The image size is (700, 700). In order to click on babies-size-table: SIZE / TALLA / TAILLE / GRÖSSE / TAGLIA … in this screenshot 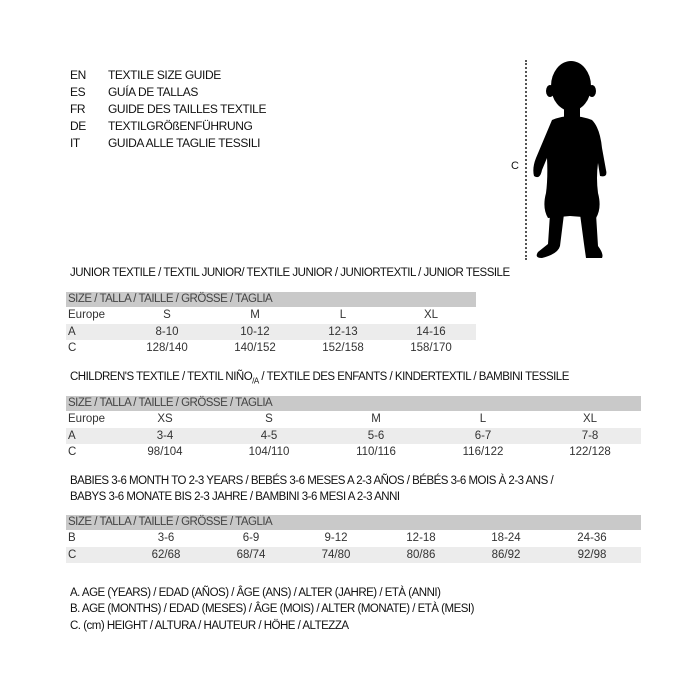, I will do `click(353, 539)`.